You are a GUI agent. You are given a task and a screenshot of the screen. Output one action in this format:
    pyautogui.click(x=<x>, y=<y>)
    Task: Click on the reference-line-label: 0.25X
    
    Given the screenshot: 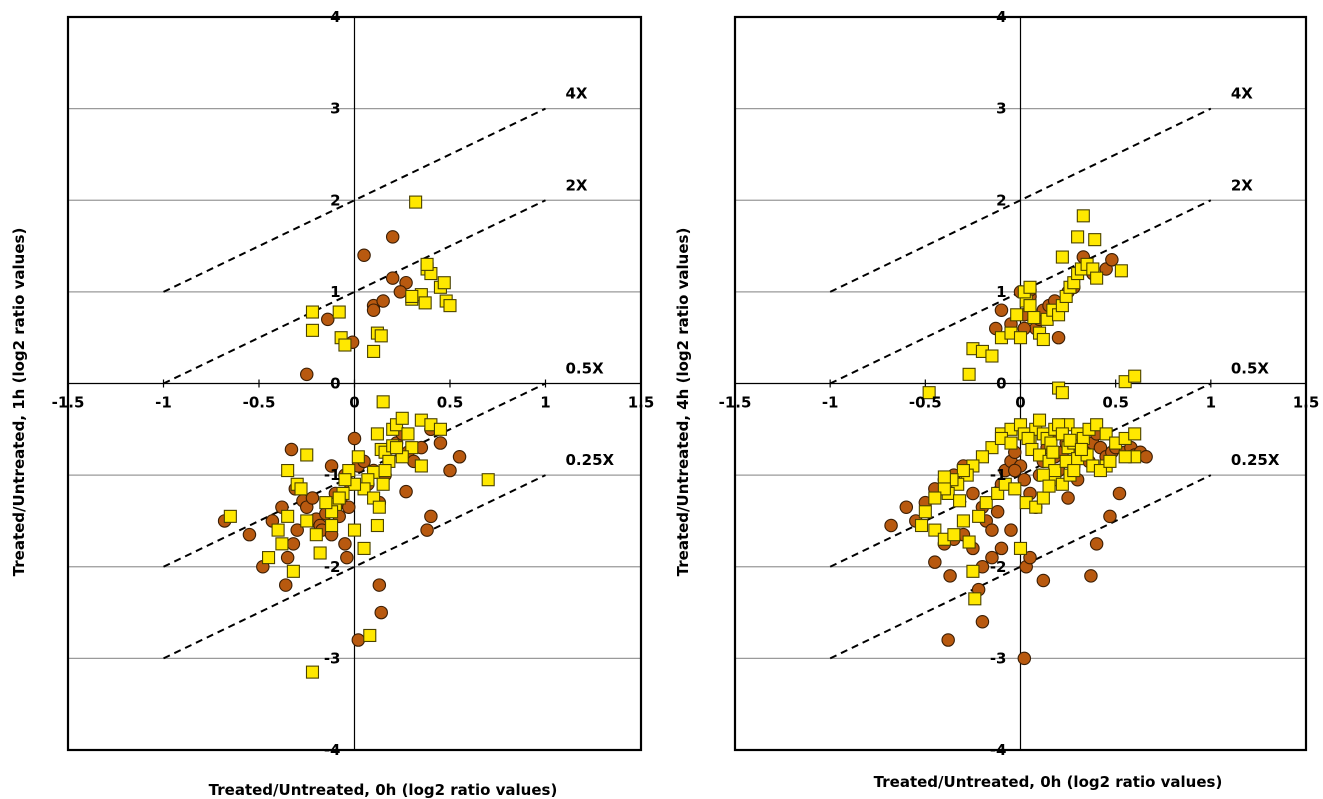 What is the action you would take?
    pyautogui.click(x=590, y=460)
    